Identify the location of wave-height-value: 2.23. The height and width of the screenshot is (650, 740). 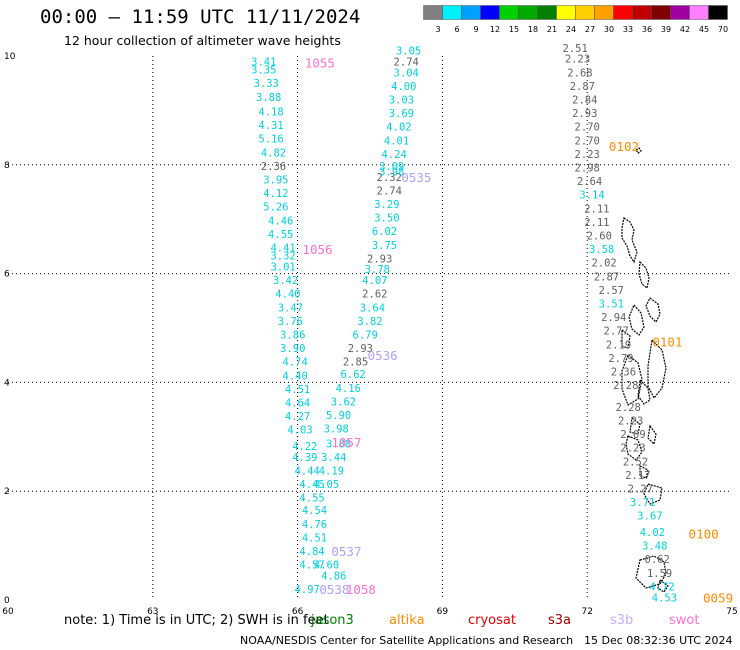
(587, 155).